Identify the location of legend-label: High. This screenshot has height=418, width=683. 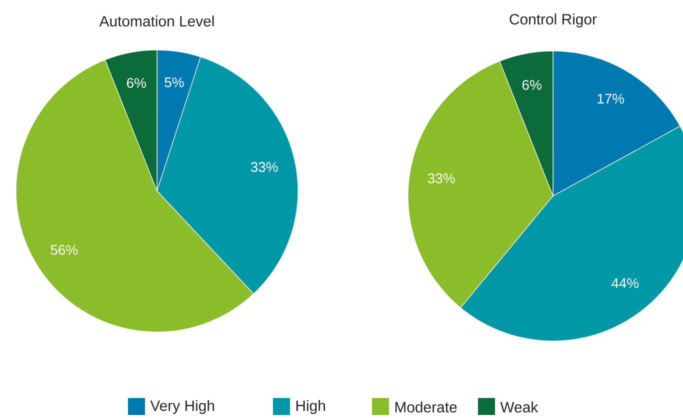
(310, 407).